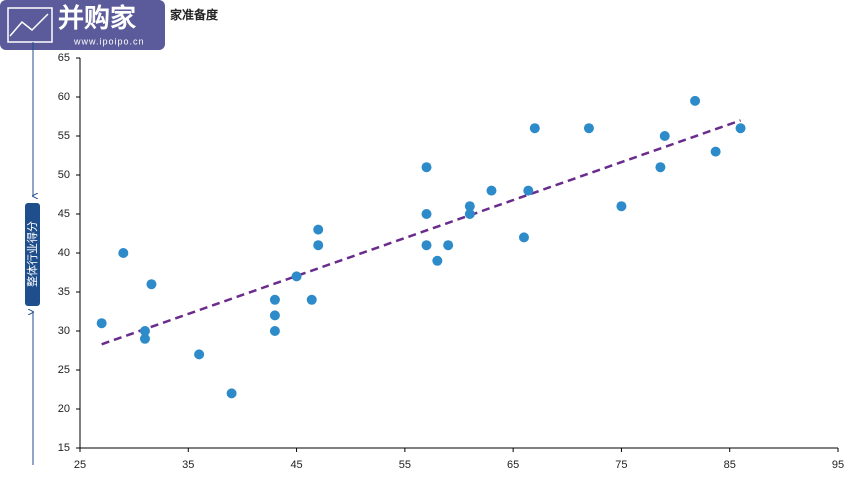 The image size is (858, 484). Describe the element at coordinates (109, 41) in the screenshot. I see `logo-url: www.ipoipo.cn` at that location.